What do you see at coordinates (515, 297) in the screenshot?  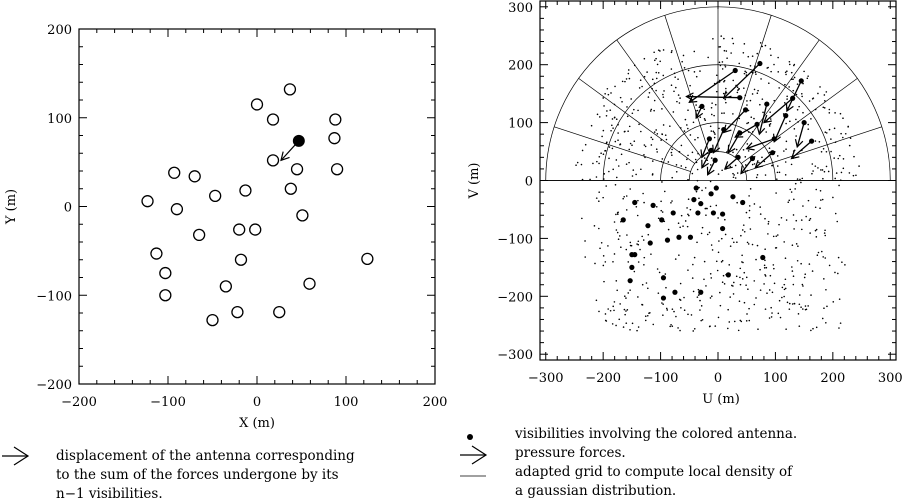 I see `right-y-tick-label: −200` at bounding box center [515, 297].